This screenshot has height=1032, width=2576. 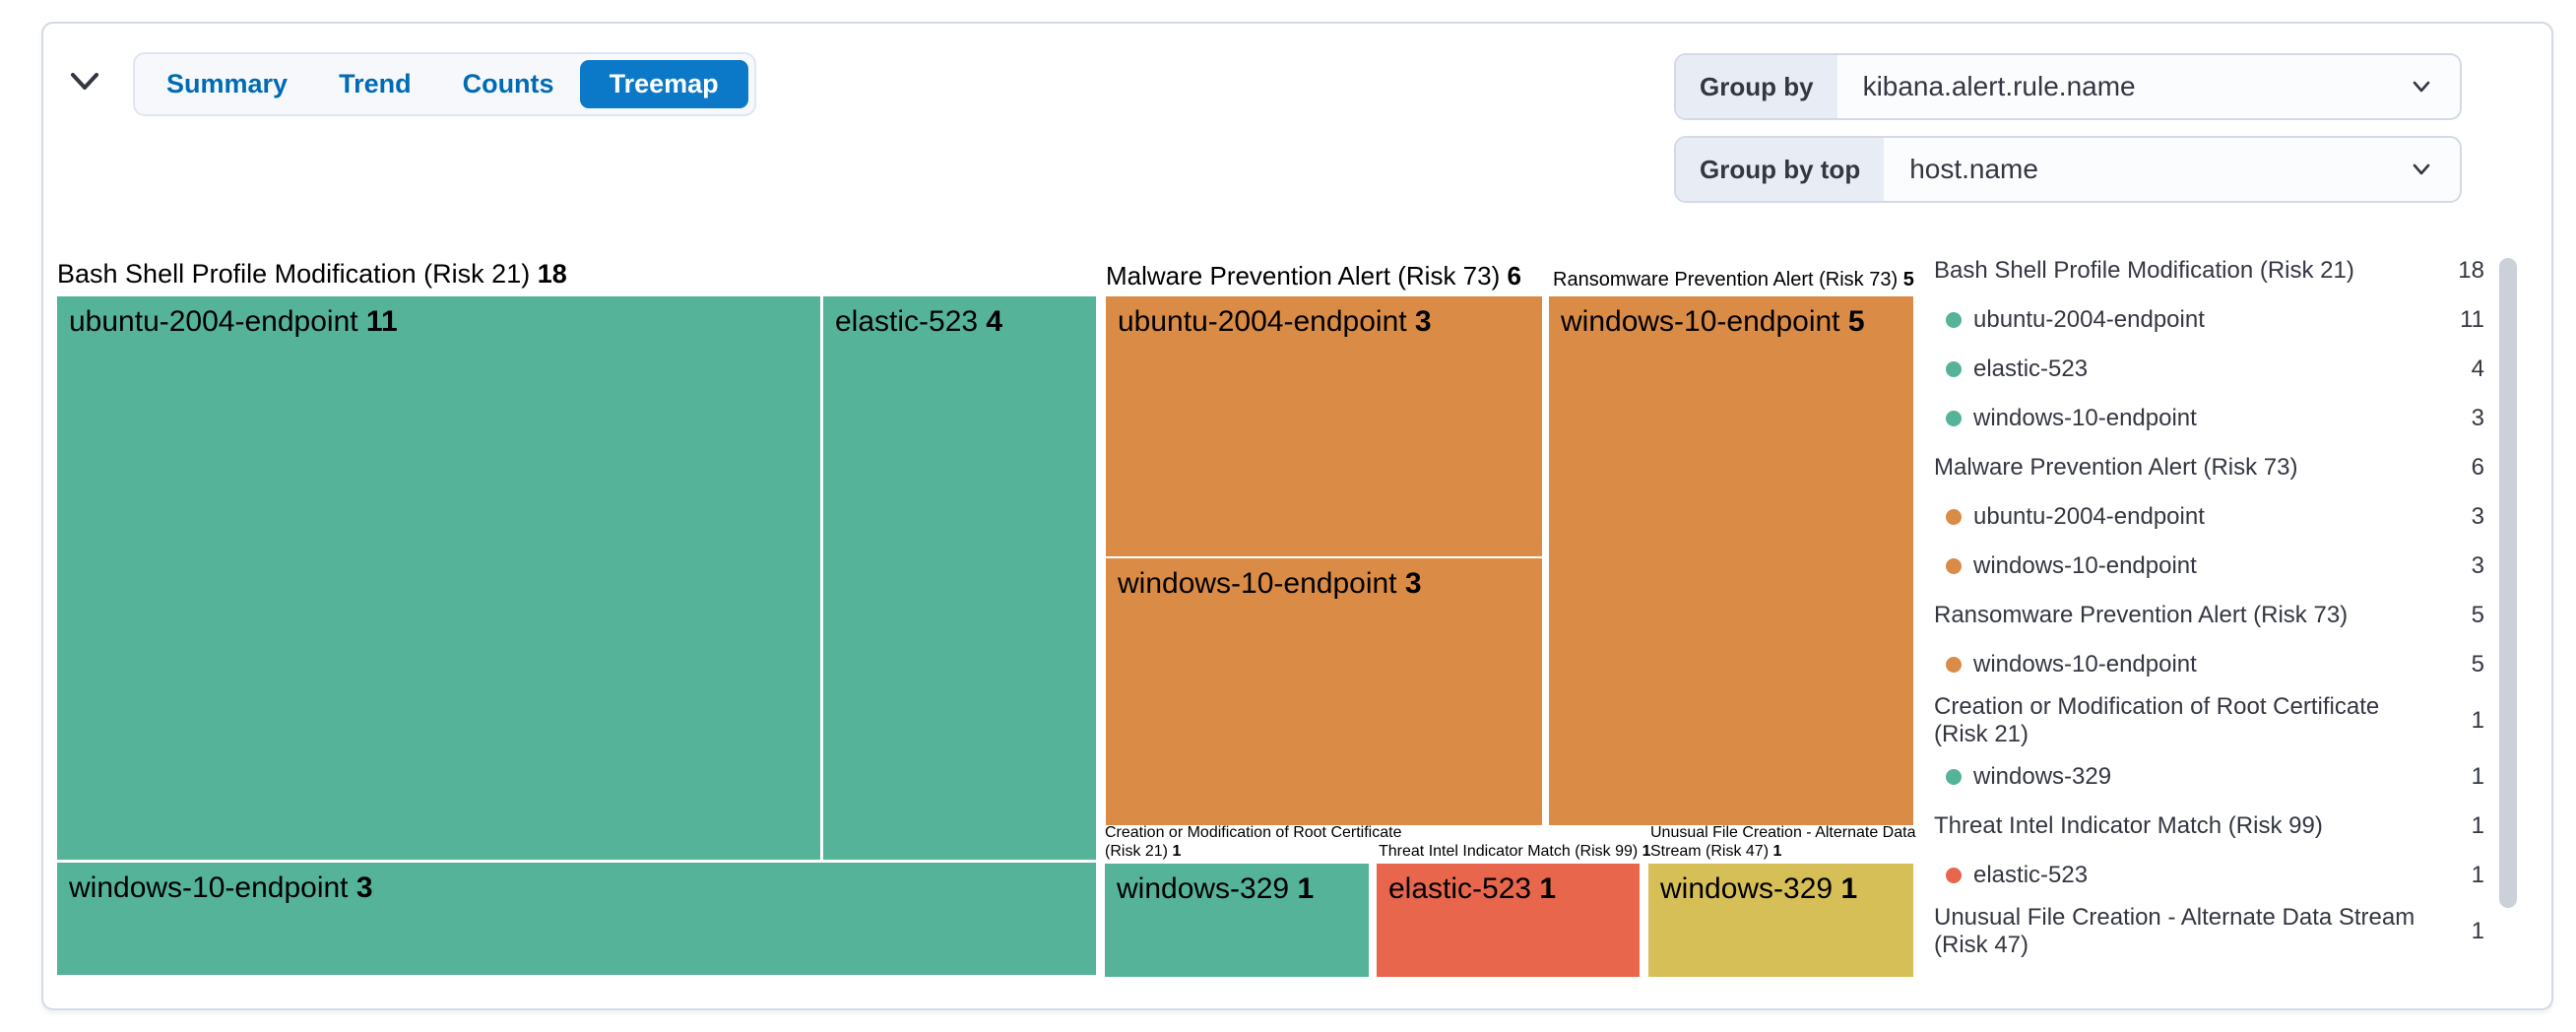 I want to click on tab-treemap: Treemap, so click(x=663, y=84).